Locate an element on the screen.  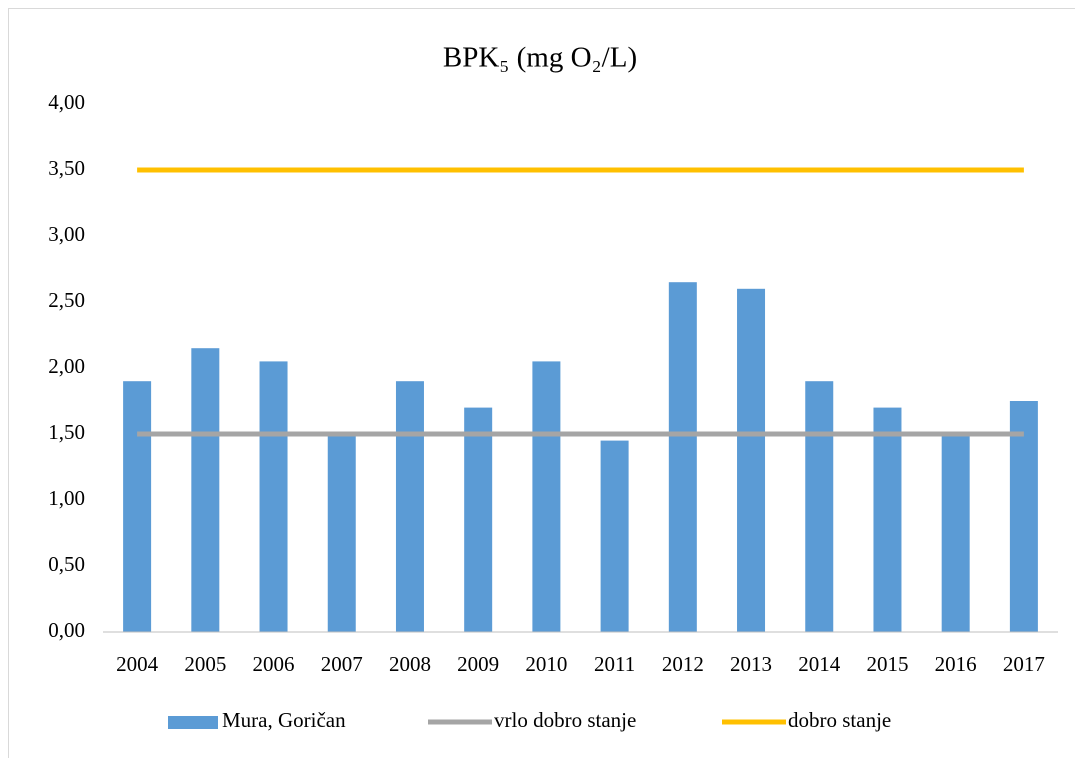
x-tick-label: 2009 is located at coordinates (478, 664).